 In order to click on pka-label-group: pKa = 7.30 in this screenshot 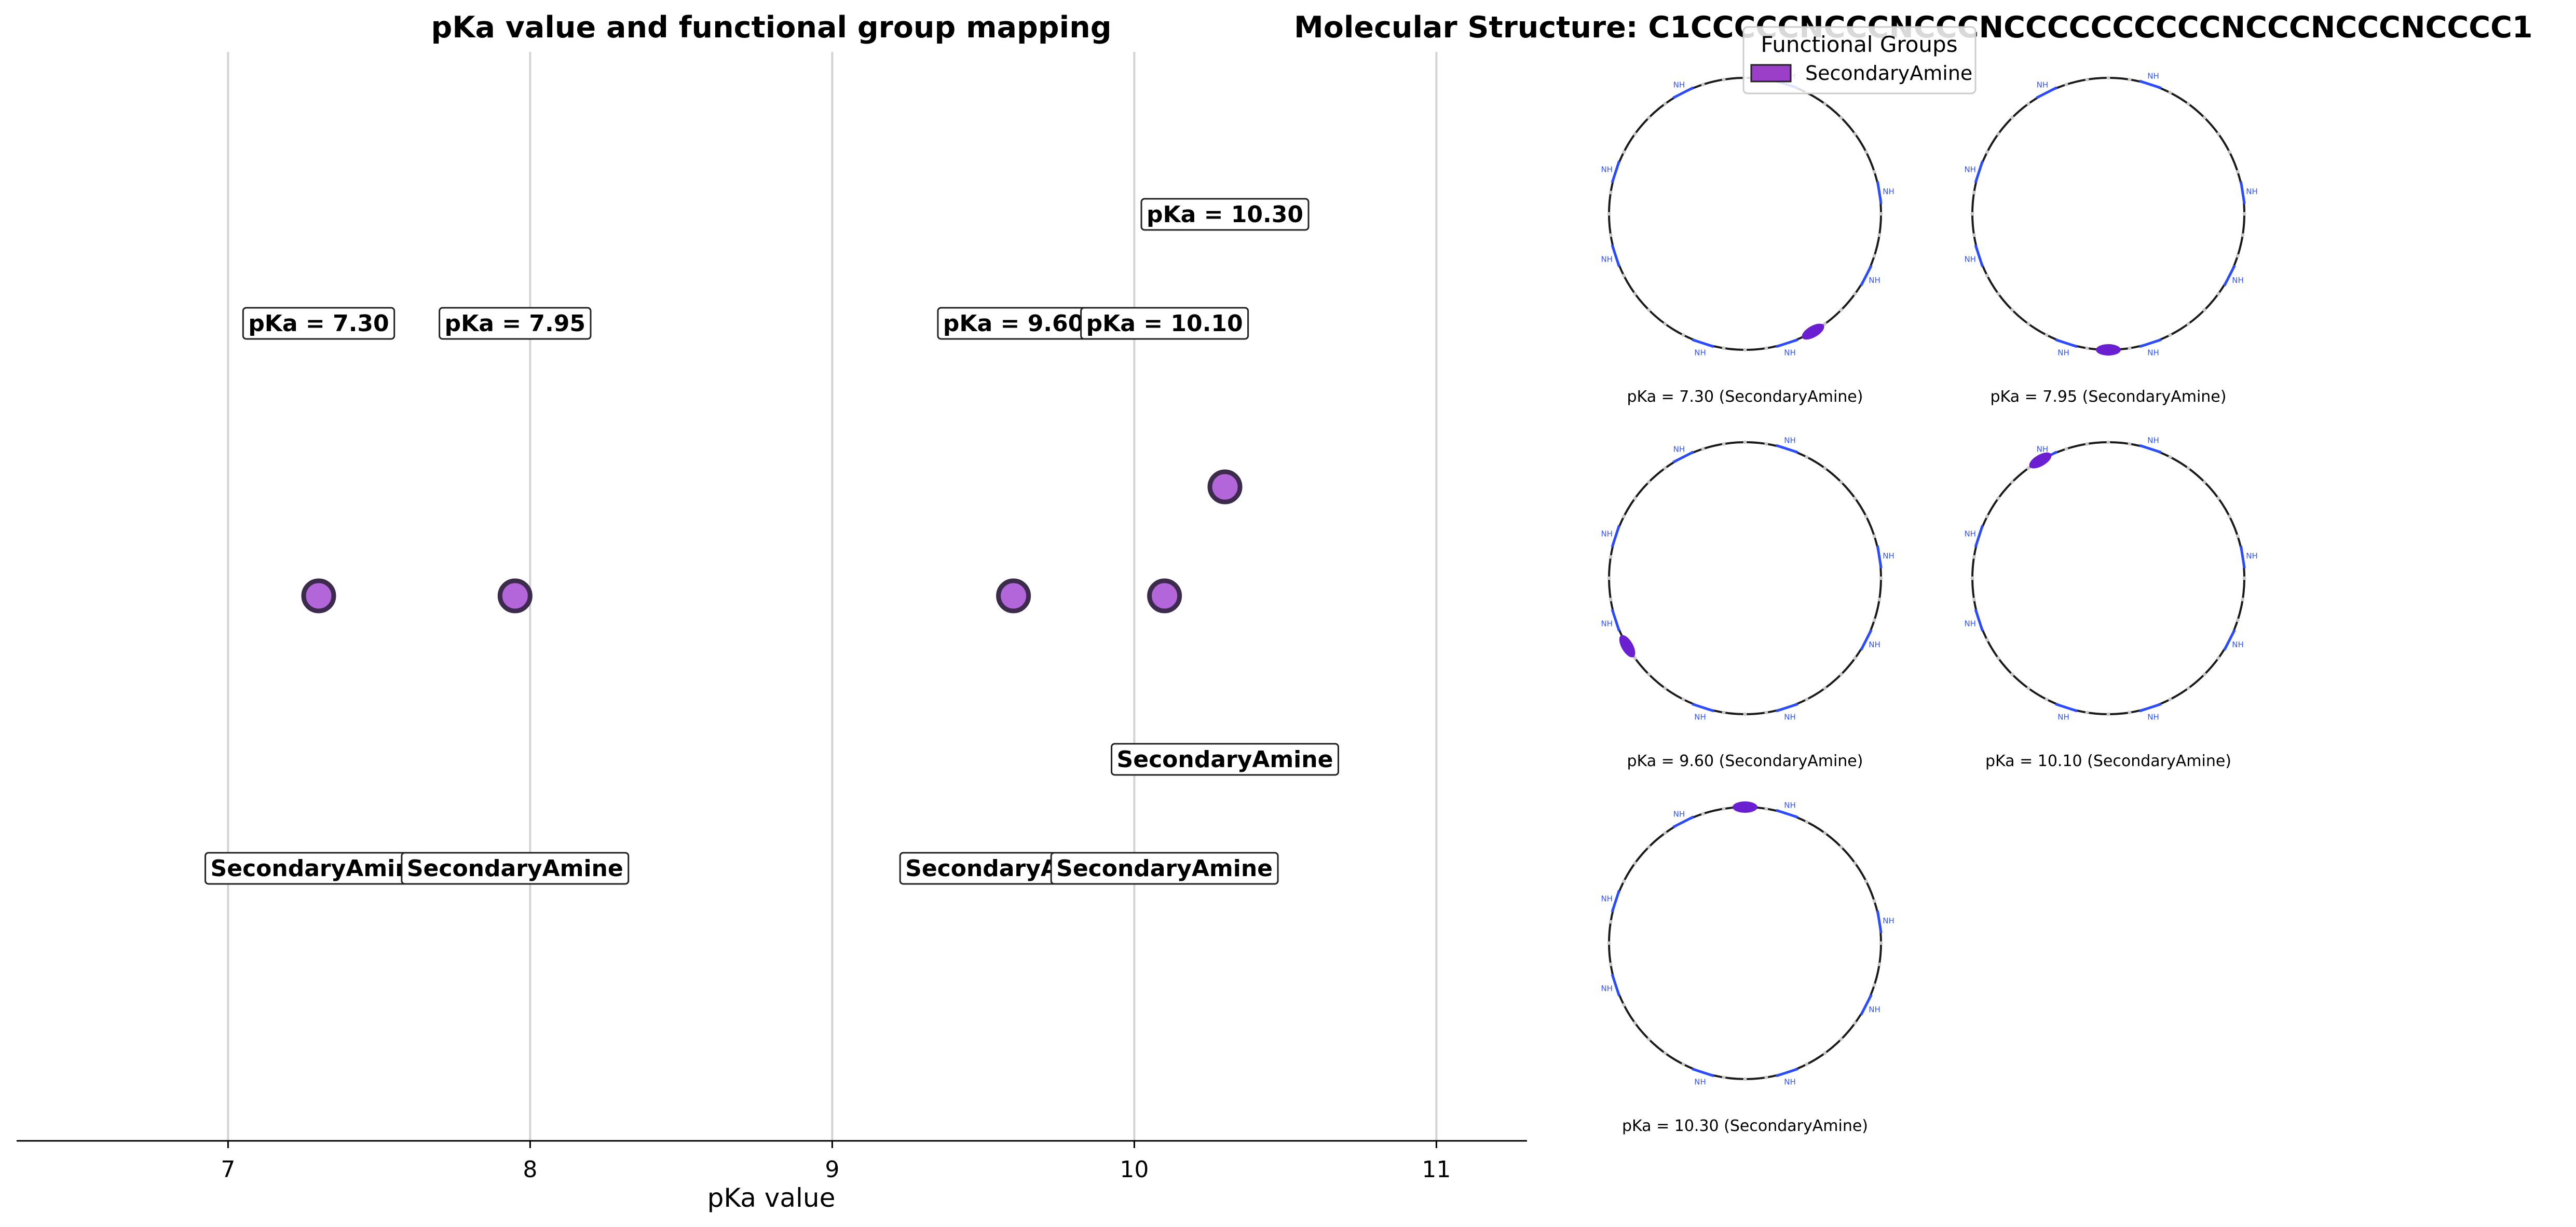, I will do `click(319, 323)`.